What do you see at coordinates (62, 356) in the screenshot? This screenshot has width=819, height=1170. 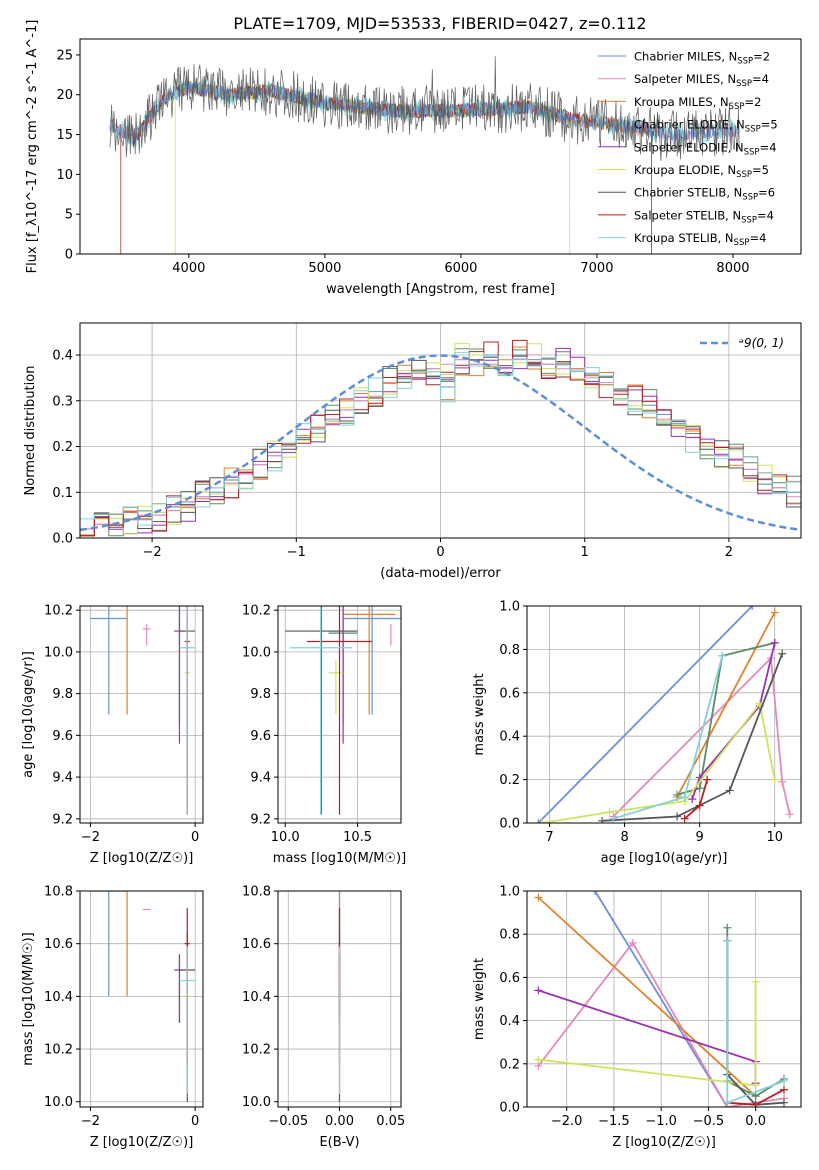 I see `y-tick-label: 0.4` at bounding box center [62, 356].